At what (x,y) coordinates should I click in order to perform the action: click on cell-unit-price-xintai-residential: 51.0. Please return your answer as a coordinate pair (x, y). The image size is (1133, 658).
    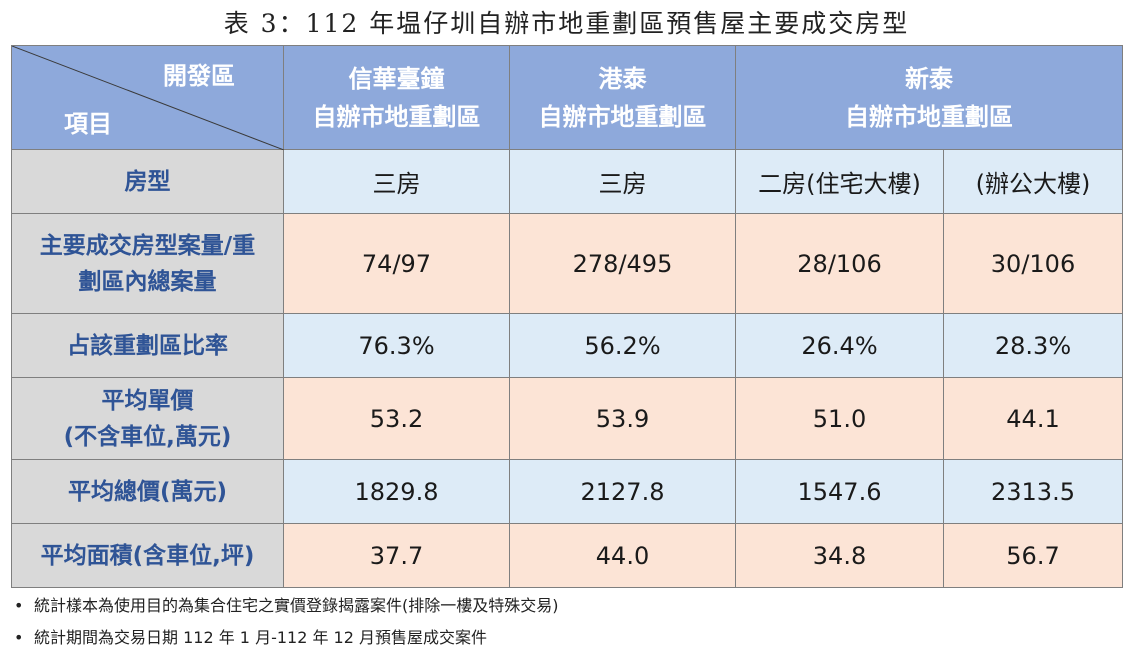
    Looking at the image, I should click on (839, 418).